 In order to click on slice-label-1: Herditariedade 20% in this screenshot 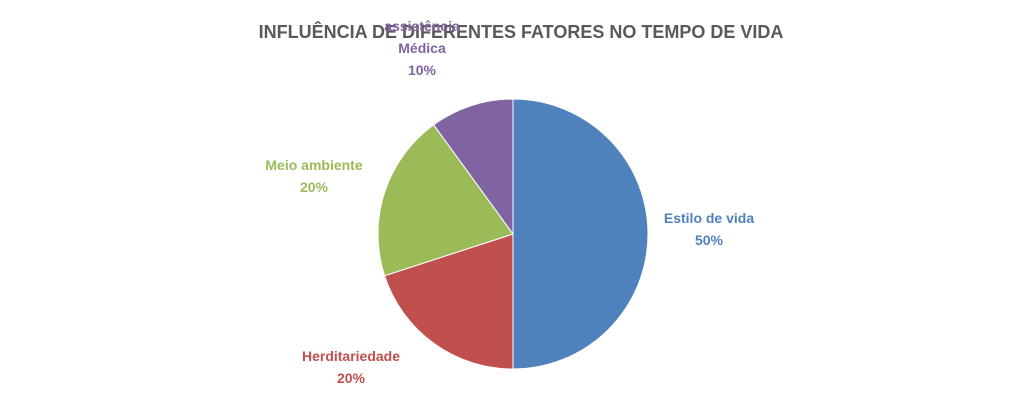, I will do `click(351, 367)`.